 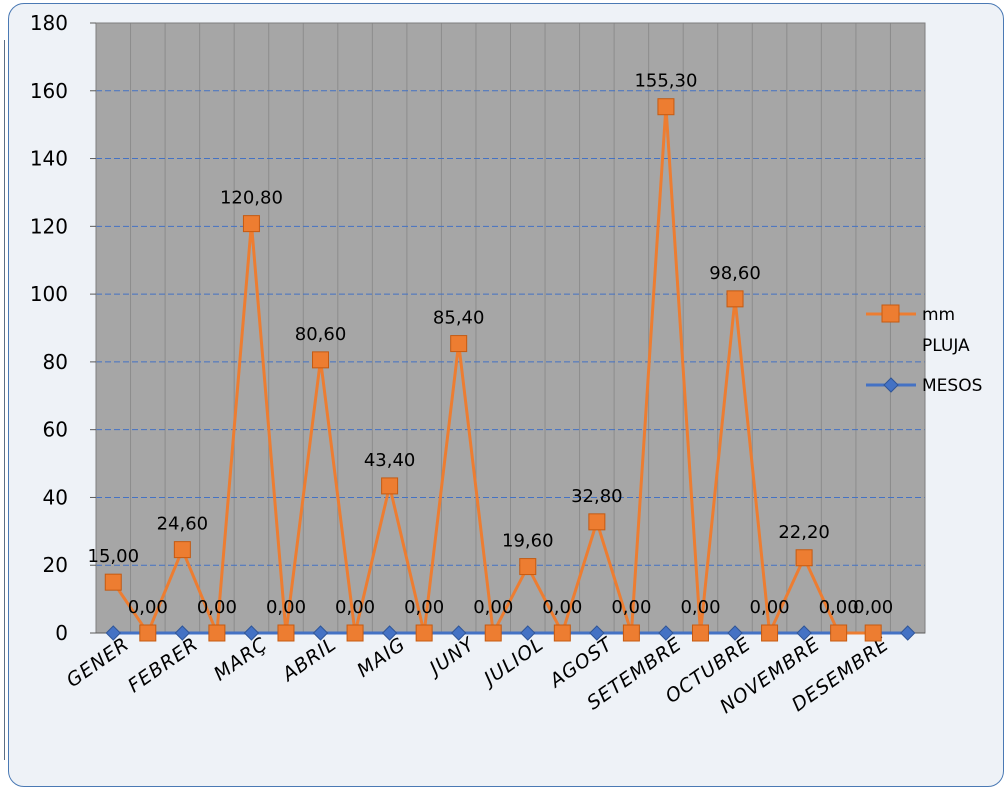 I want to click on legend-label-mm: mm, so click(x=938, y=315).